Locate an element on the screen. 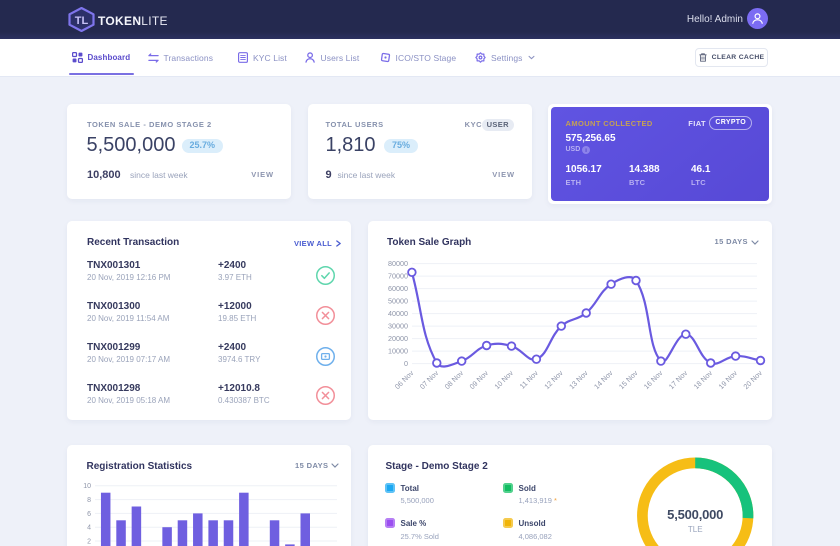 The image size is (840, 546). svg-text: 6 is located at coordinates (89, 514).